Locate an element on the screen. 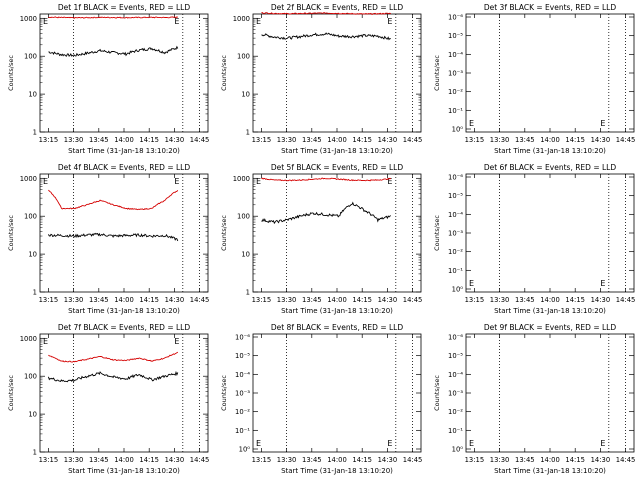 This screenshot has width=640, height=484. chart-title: Det 4f BLACK = Events, RED = LLD is located at coordinates (124, 167).